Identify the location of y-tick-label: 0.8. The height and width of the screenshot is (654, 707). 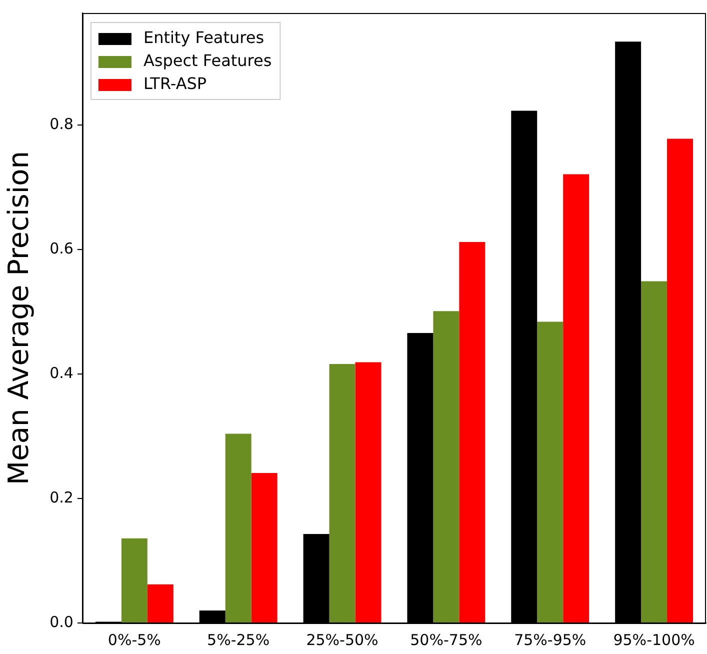
(62, 123).